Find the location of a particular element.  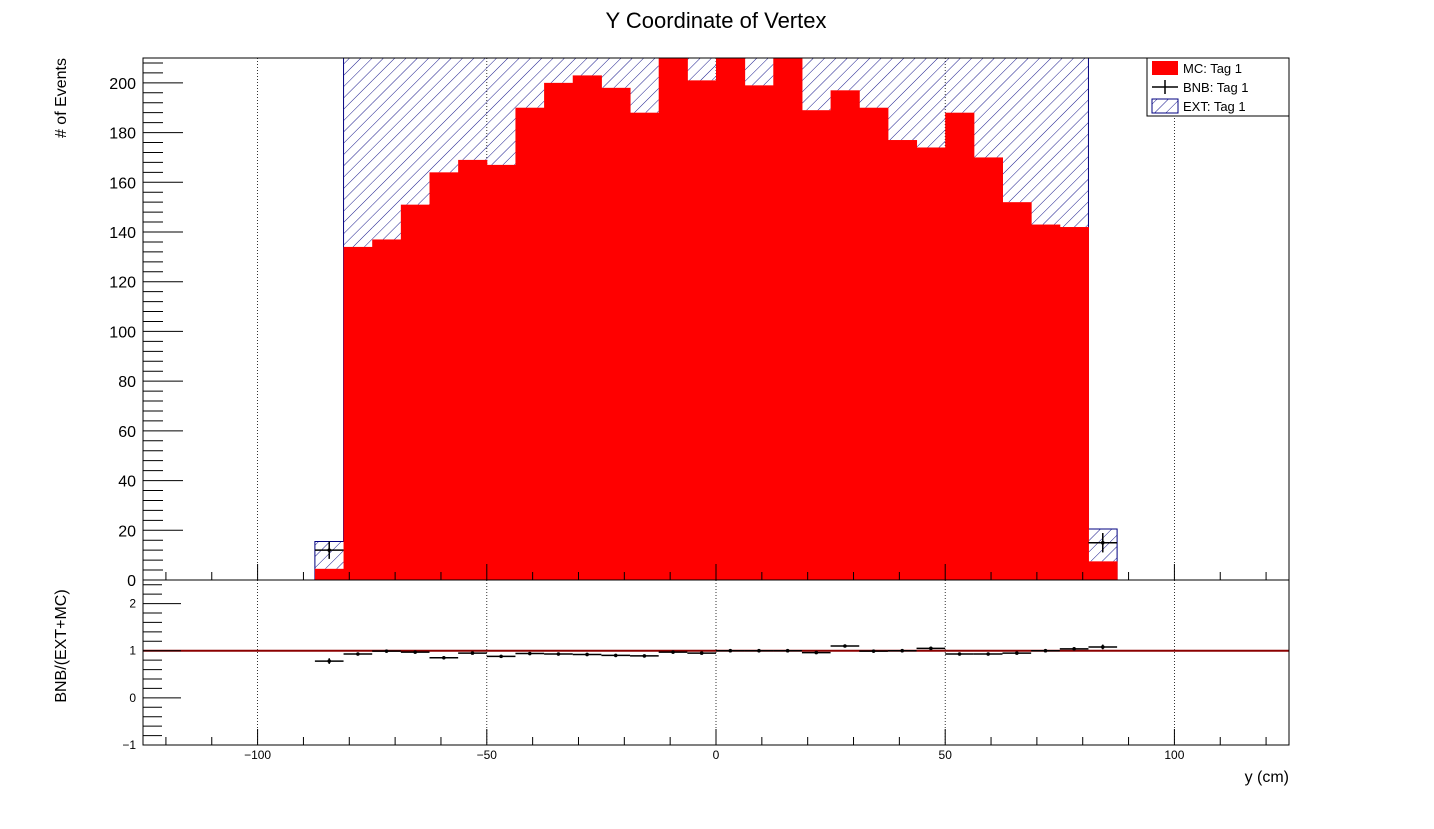

main-y-tick-label: 40 is located at coordinates (127, 482).